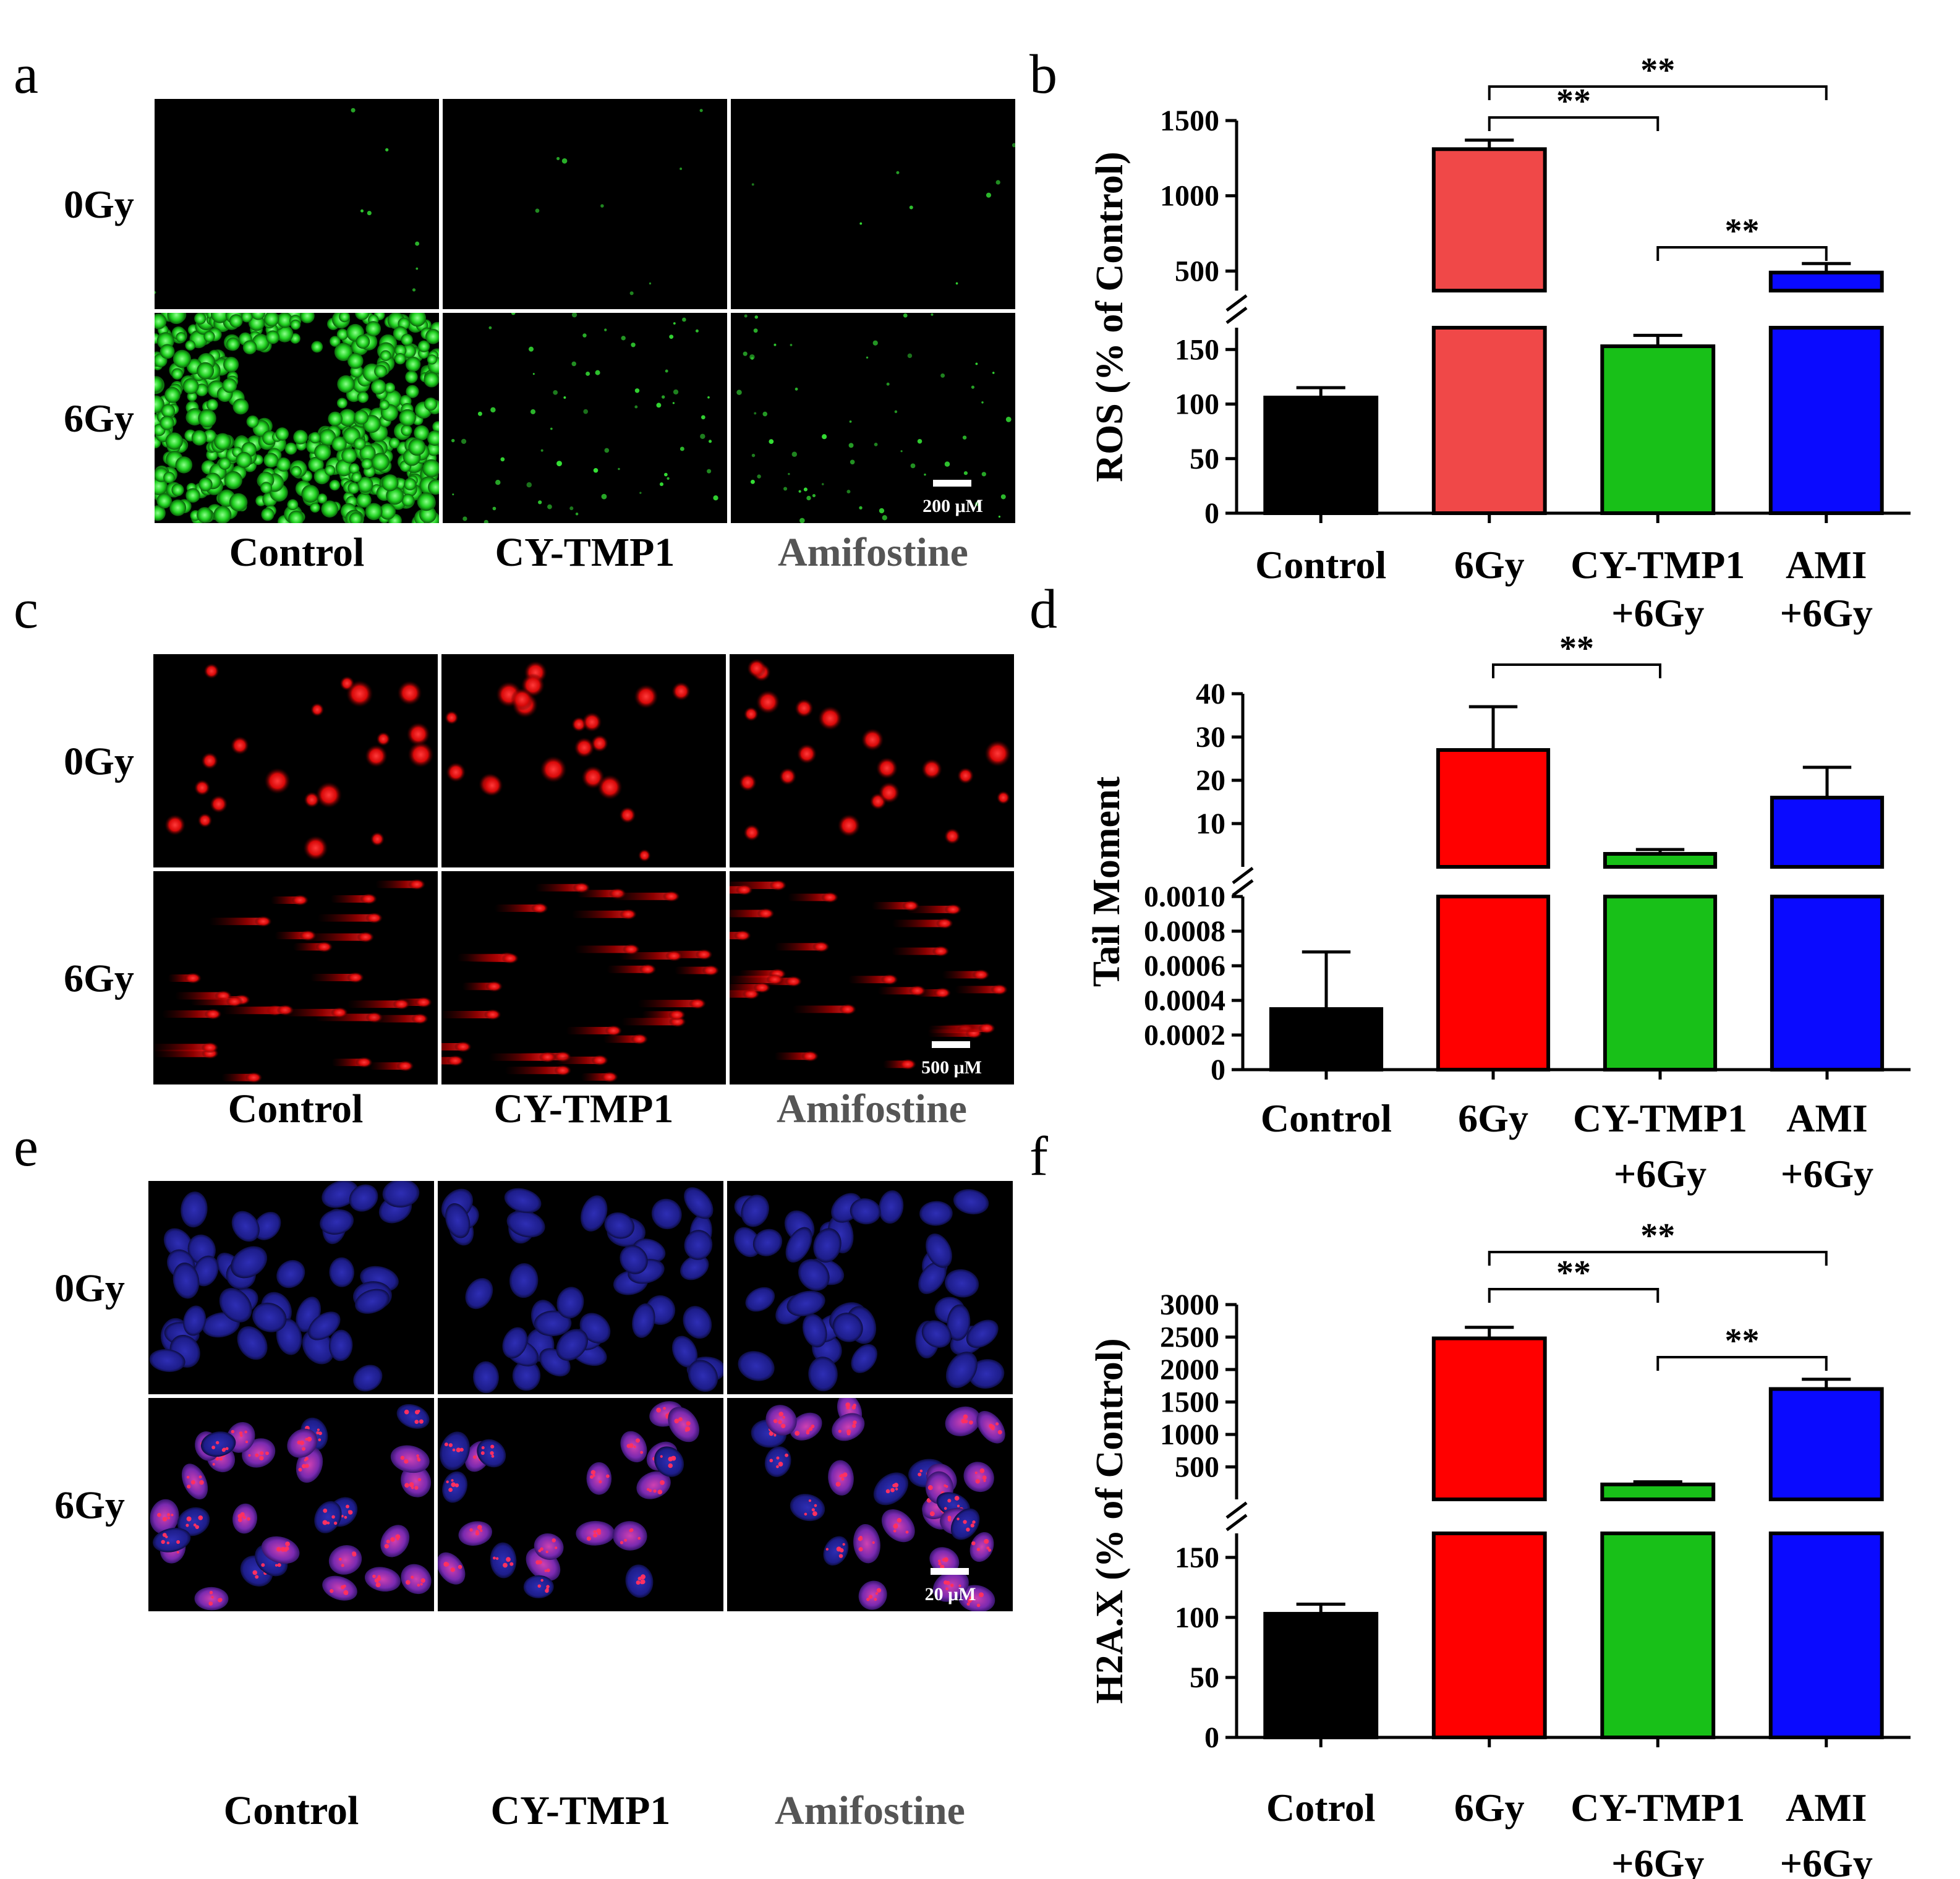 The image size is (1960, 1879). I want to click on micrograph-grid-a: 0Gy 6Gy Control CY-TMP1 Amifostine 200 μM, so click(539, 337).